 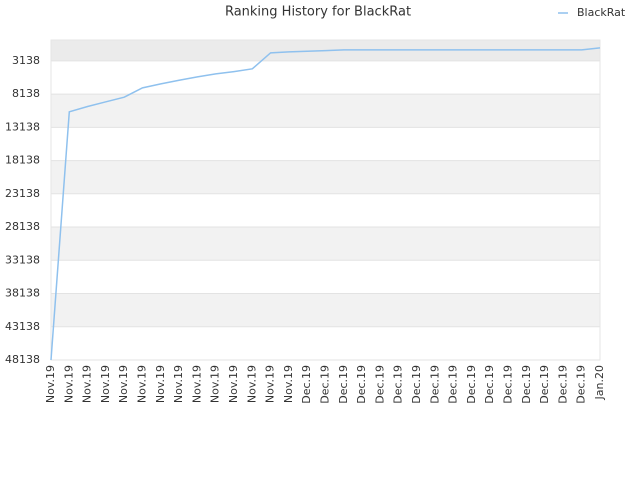 What do you see at coordinates (22, 259) in the screenshot?
I see `y-tick-label: 33138` at bounding box center [22, 259].